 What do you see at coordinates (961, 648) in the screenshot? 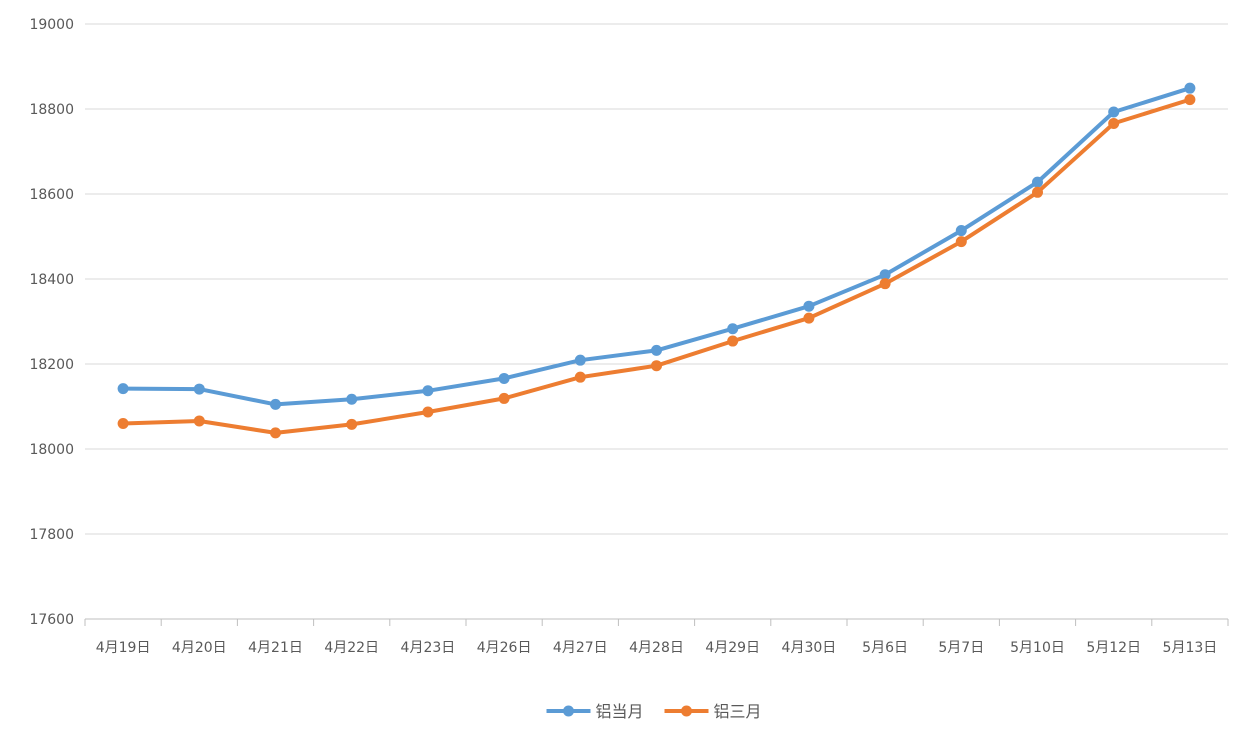
I see `x-tick-label: 5月7日` at bounding box center [961, 648].